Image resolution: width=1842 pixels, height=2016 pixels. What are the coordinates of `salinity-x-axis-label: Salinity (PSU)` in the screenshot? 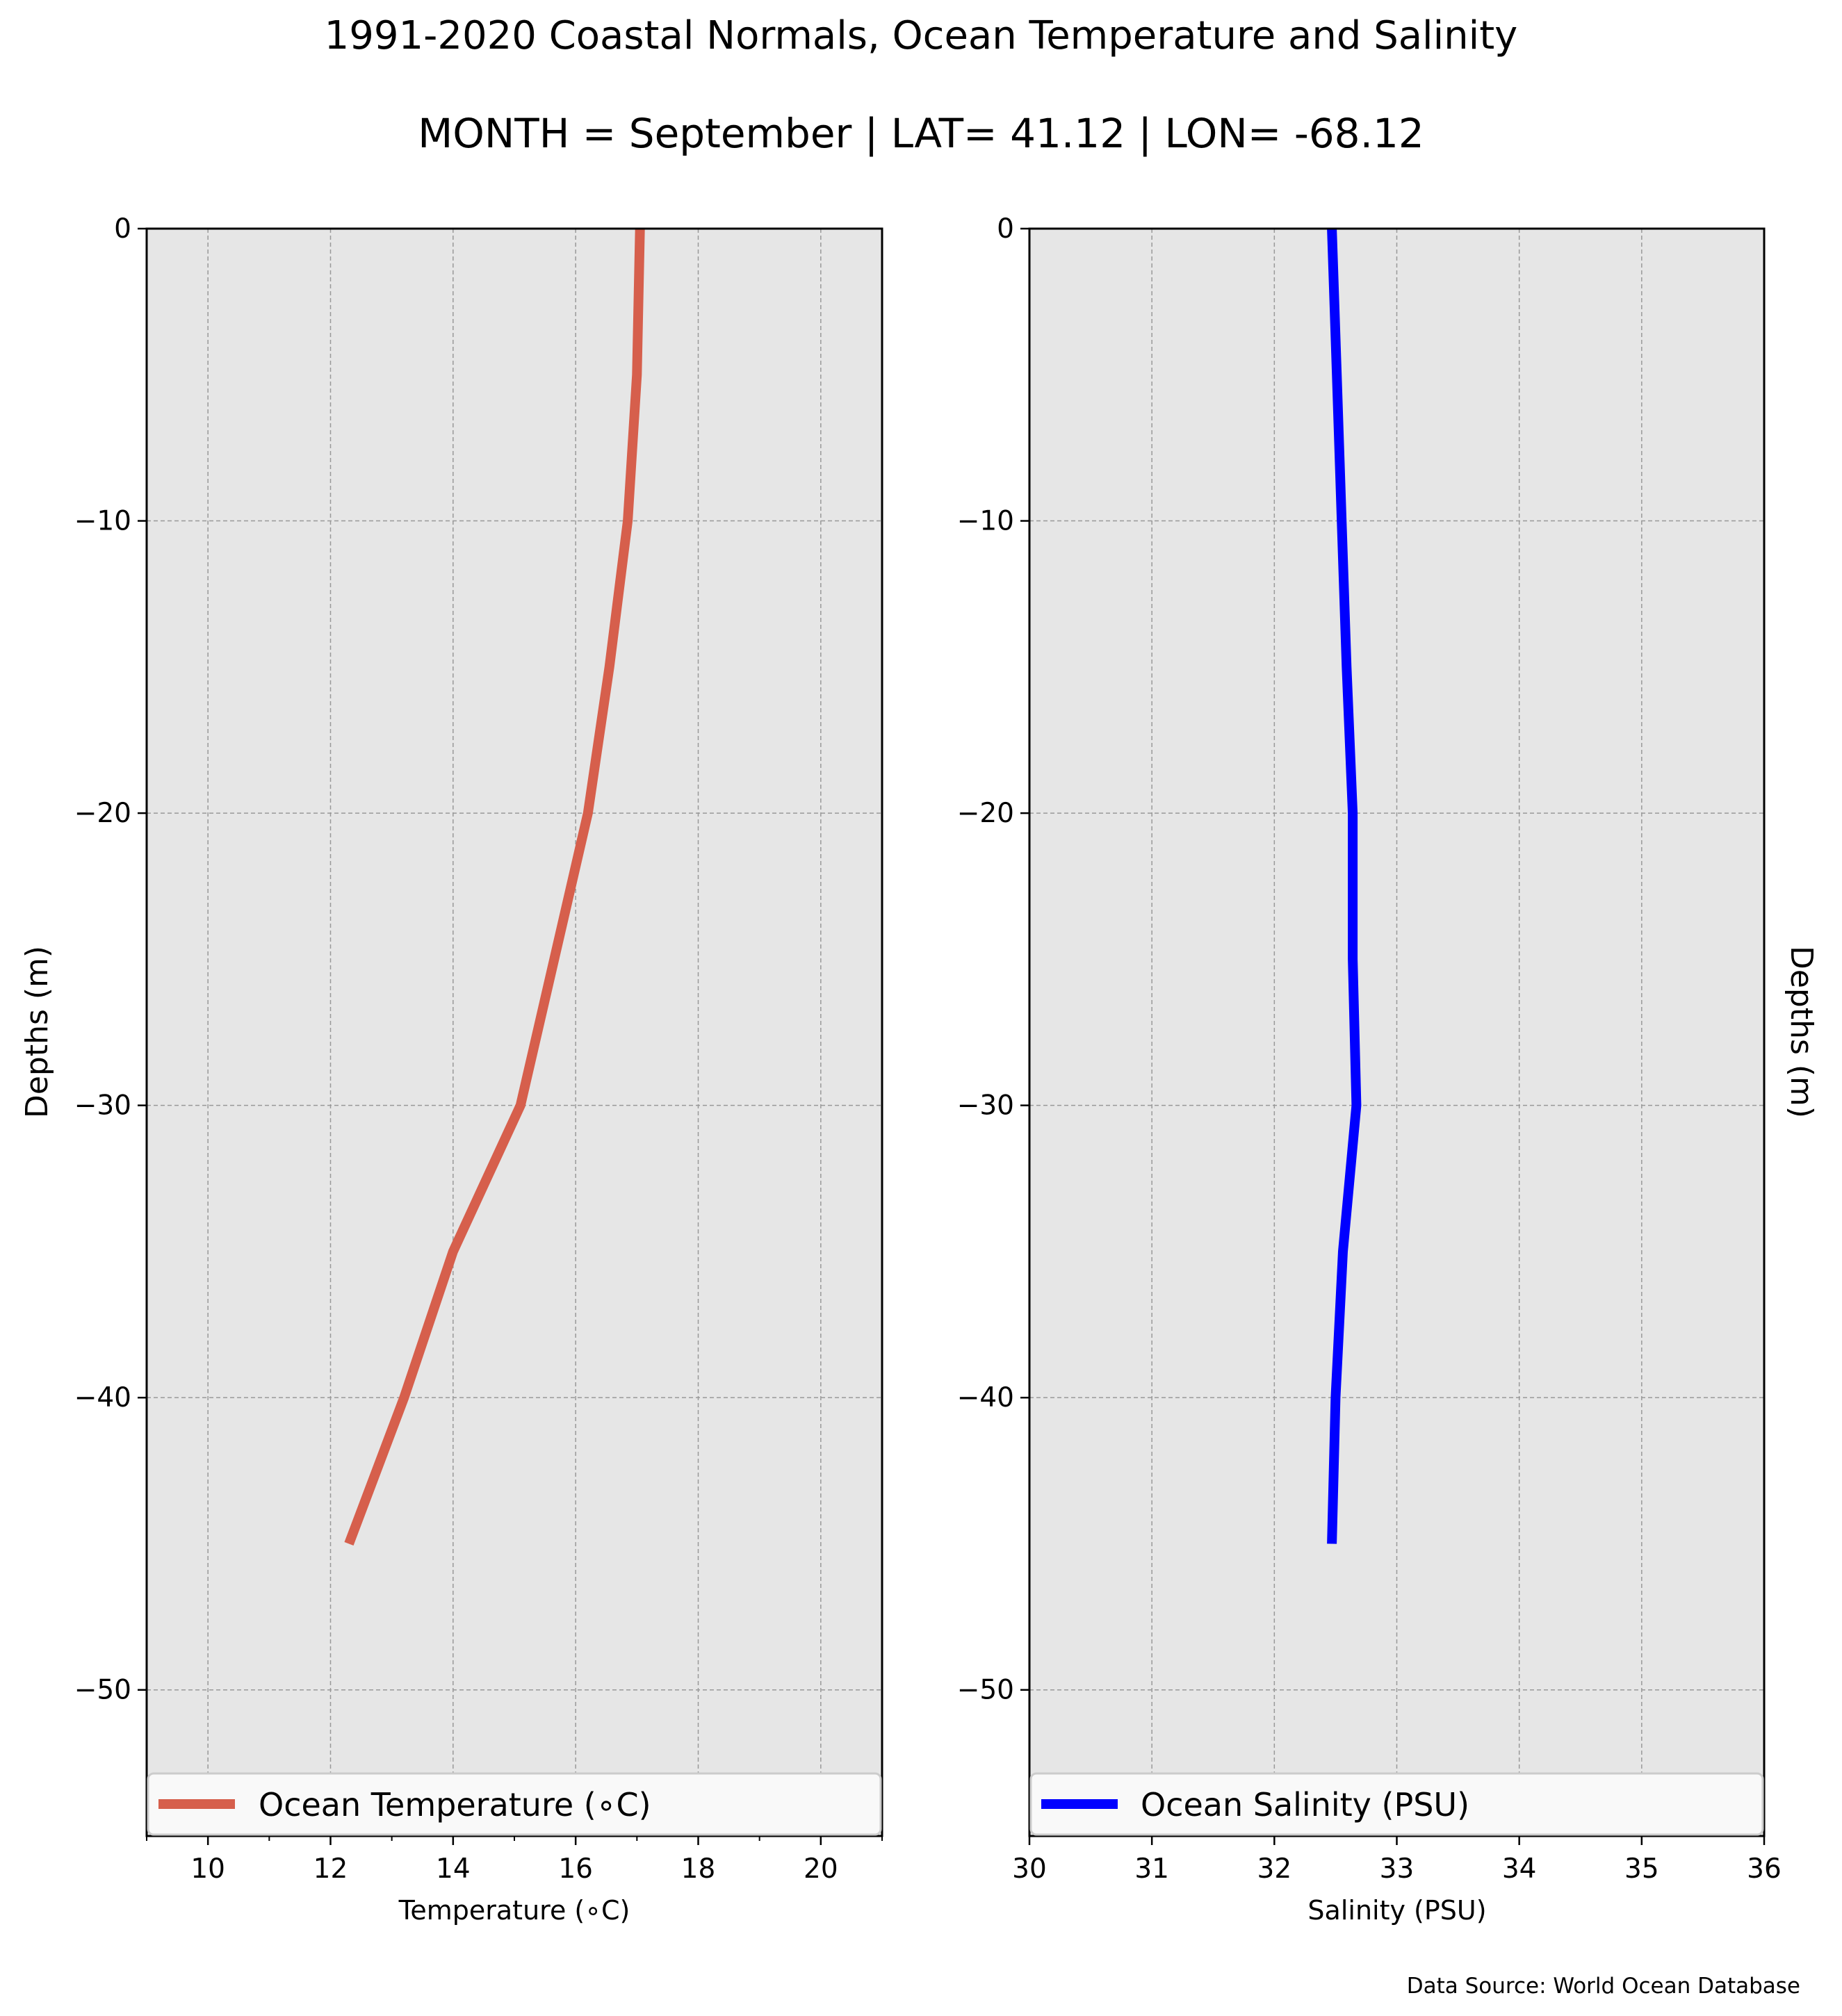 It's located at (1396, 1911).